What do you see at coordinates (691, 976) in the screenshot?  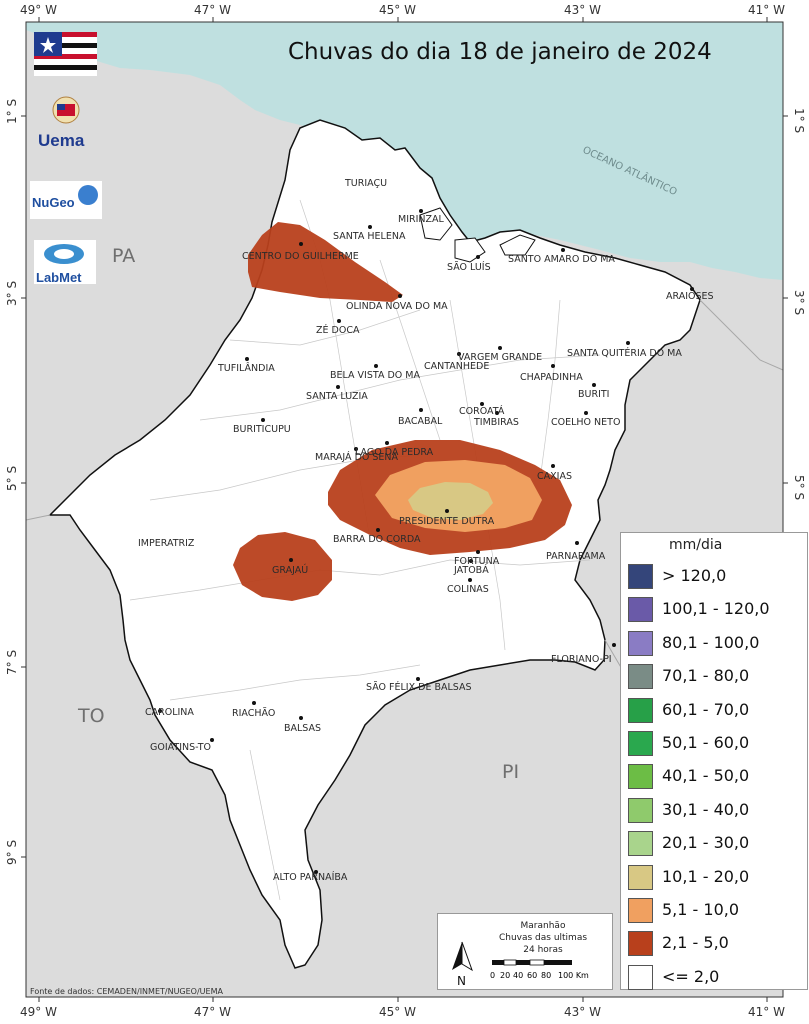 I see `legend-label: <= 2,0` at bounding box center [691, 976].